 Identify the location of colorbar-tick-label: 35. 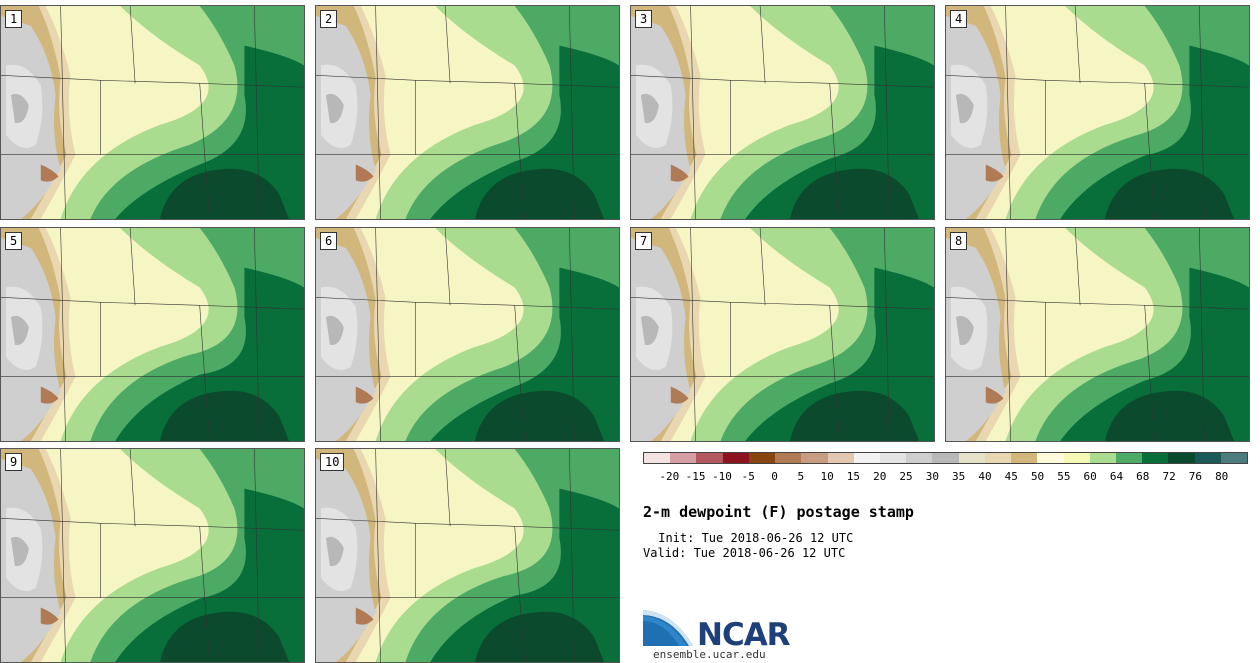
(959, 476).